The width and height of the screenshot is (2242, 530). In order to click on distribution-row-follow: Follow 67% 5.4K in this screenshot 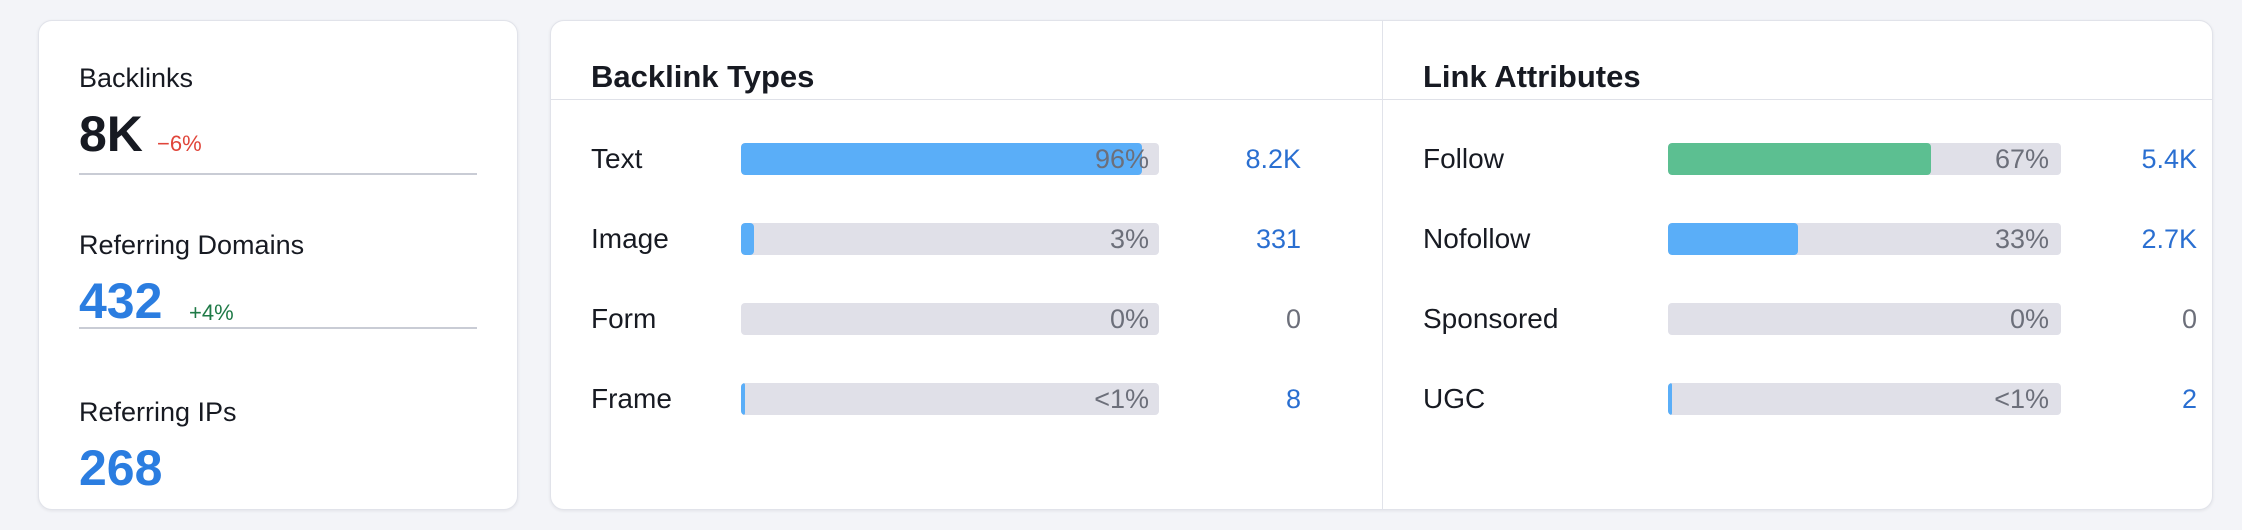, I will do `click(1797, 159)`.